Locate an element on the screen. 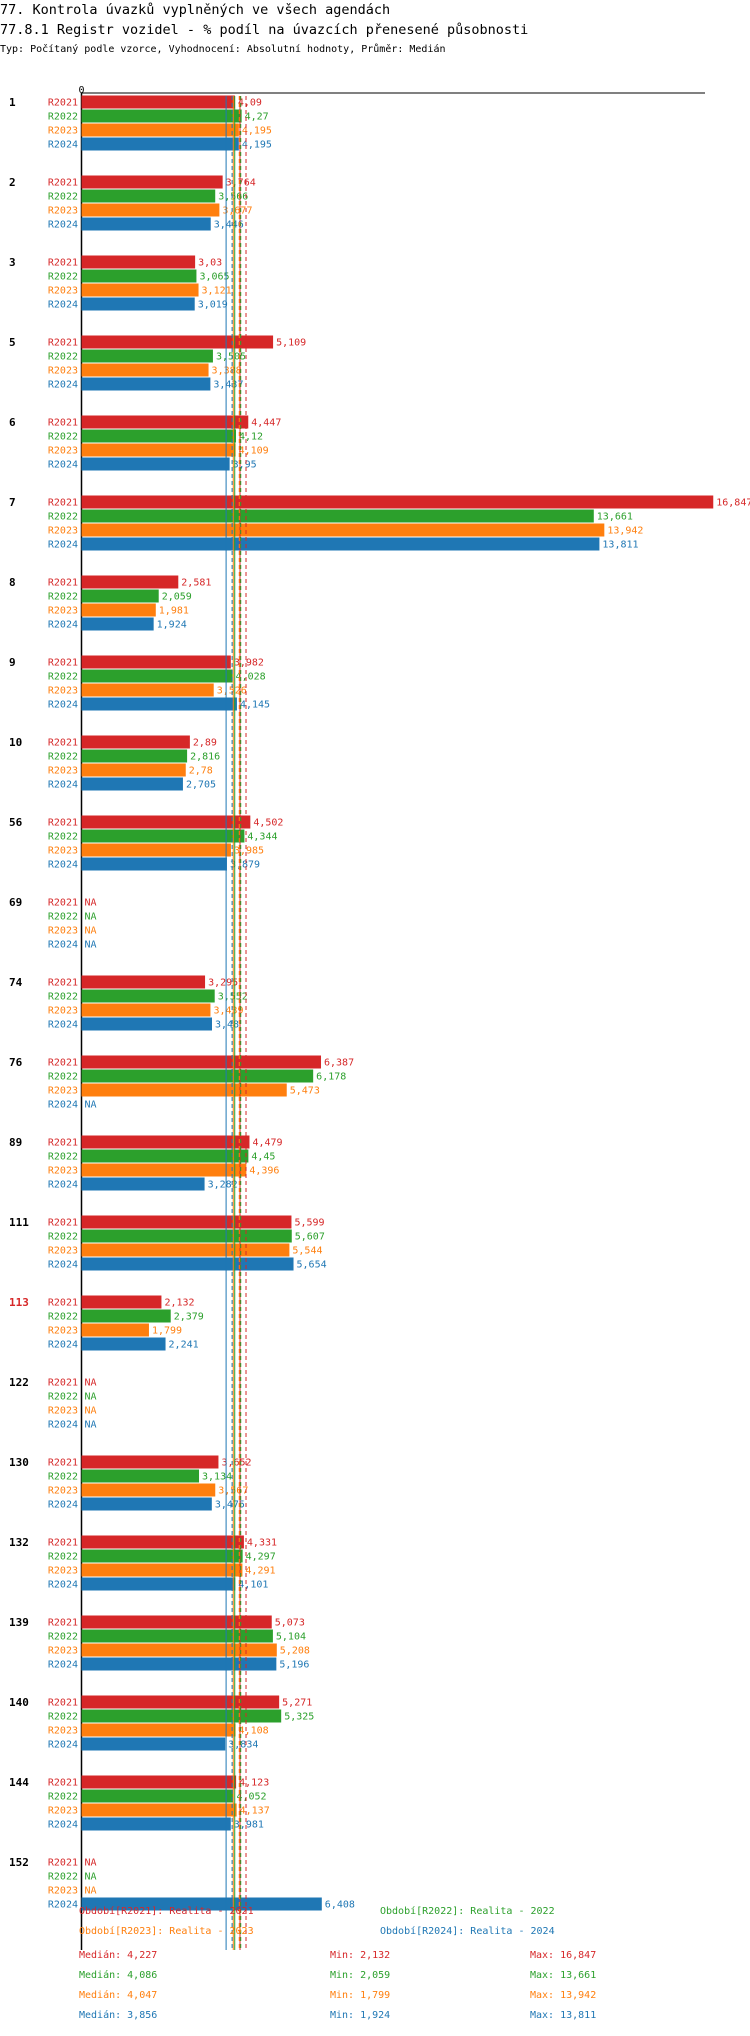 The height and width of the screenshot is (2036, 750). data-label: 5,196 is located at coordinates (294, 1665).